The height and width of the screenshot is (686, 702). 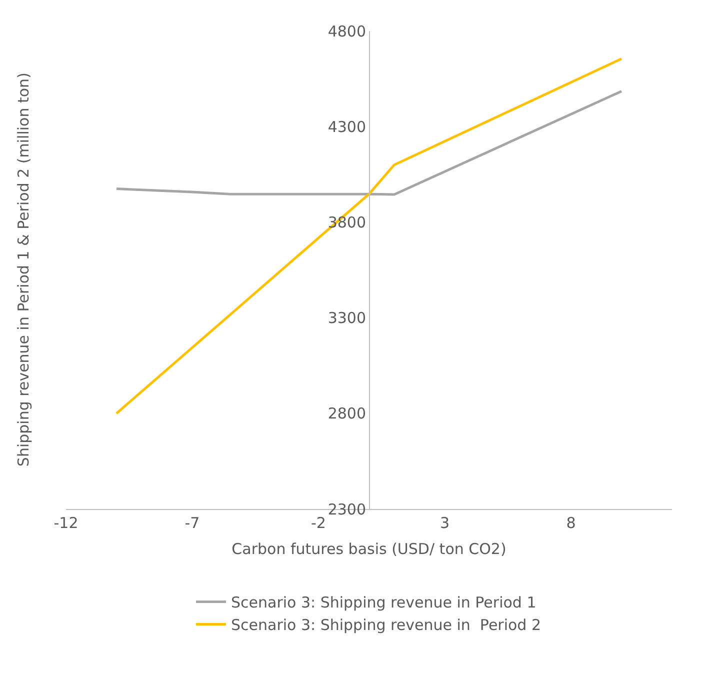 What do you see at coordinates (347, 318) in the screenshot?
I see `y-tick-label: 3300` at bounding box center [347, 318].